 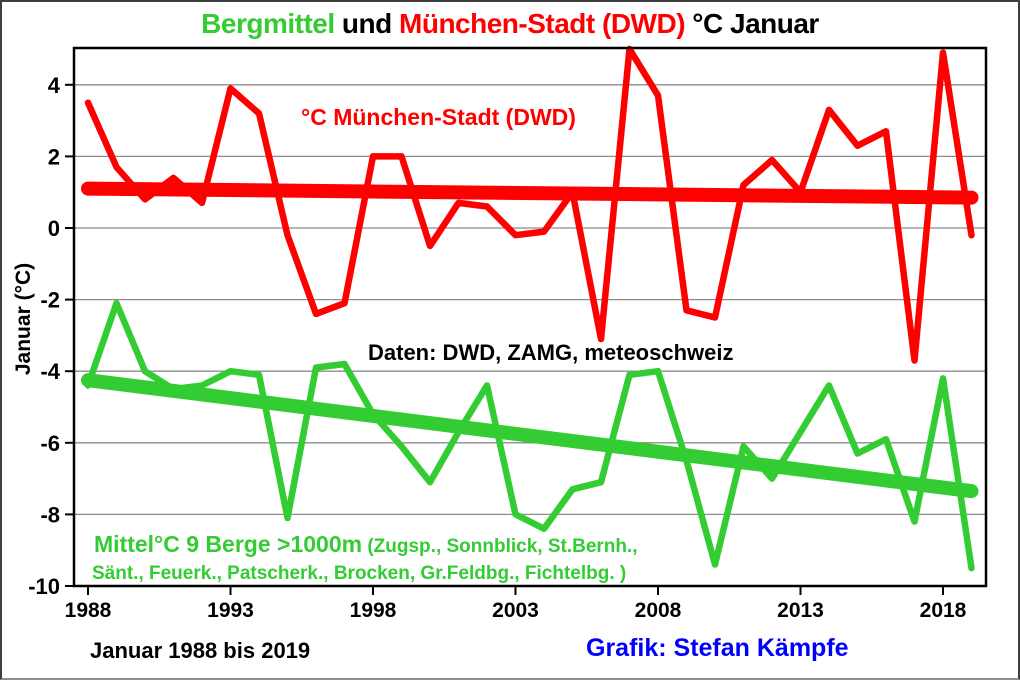 What do you see at coordinates (551, 352) in the screenshot?
I see `data-sources-note: Daten: DWD, ZAMG, meteoschweiz` at bounding box center [551, 352].